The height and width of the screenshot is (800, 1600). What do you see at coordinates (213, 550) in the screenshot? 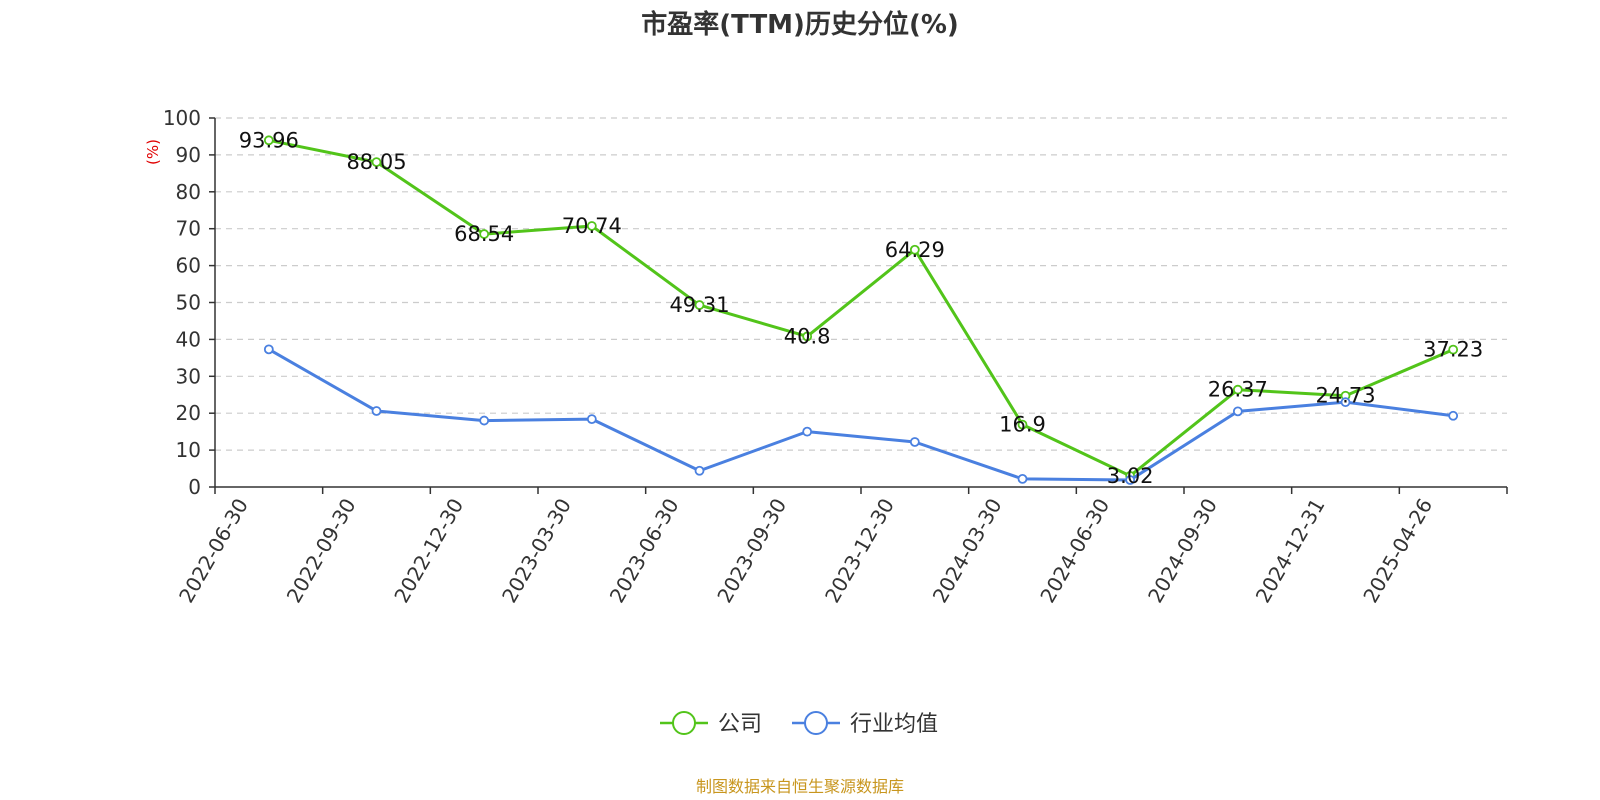
I see `x-tick-label: 2022-06-30` at bounding box center [213, 550].